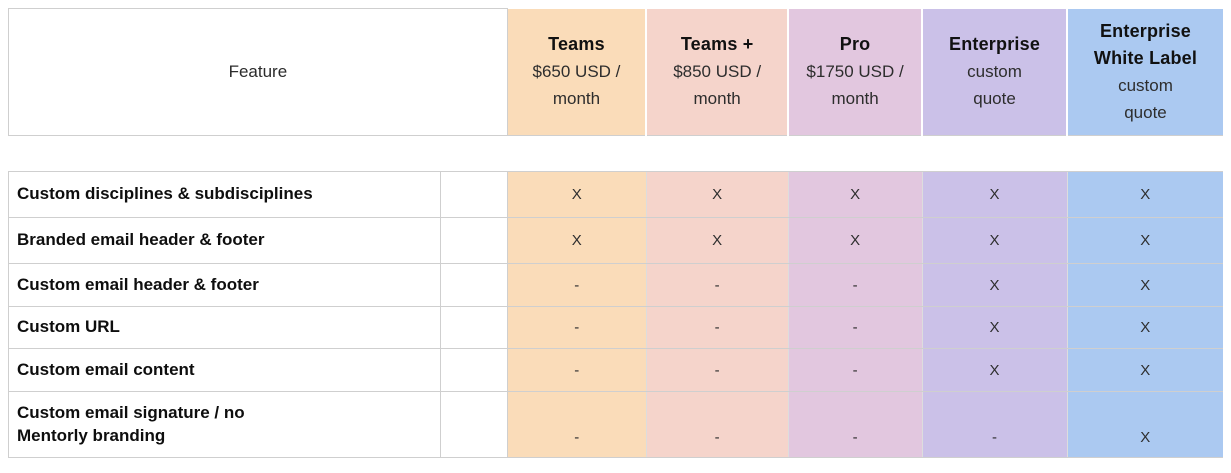  I want to click on feature-column-header: Feature, so click(258, 72).